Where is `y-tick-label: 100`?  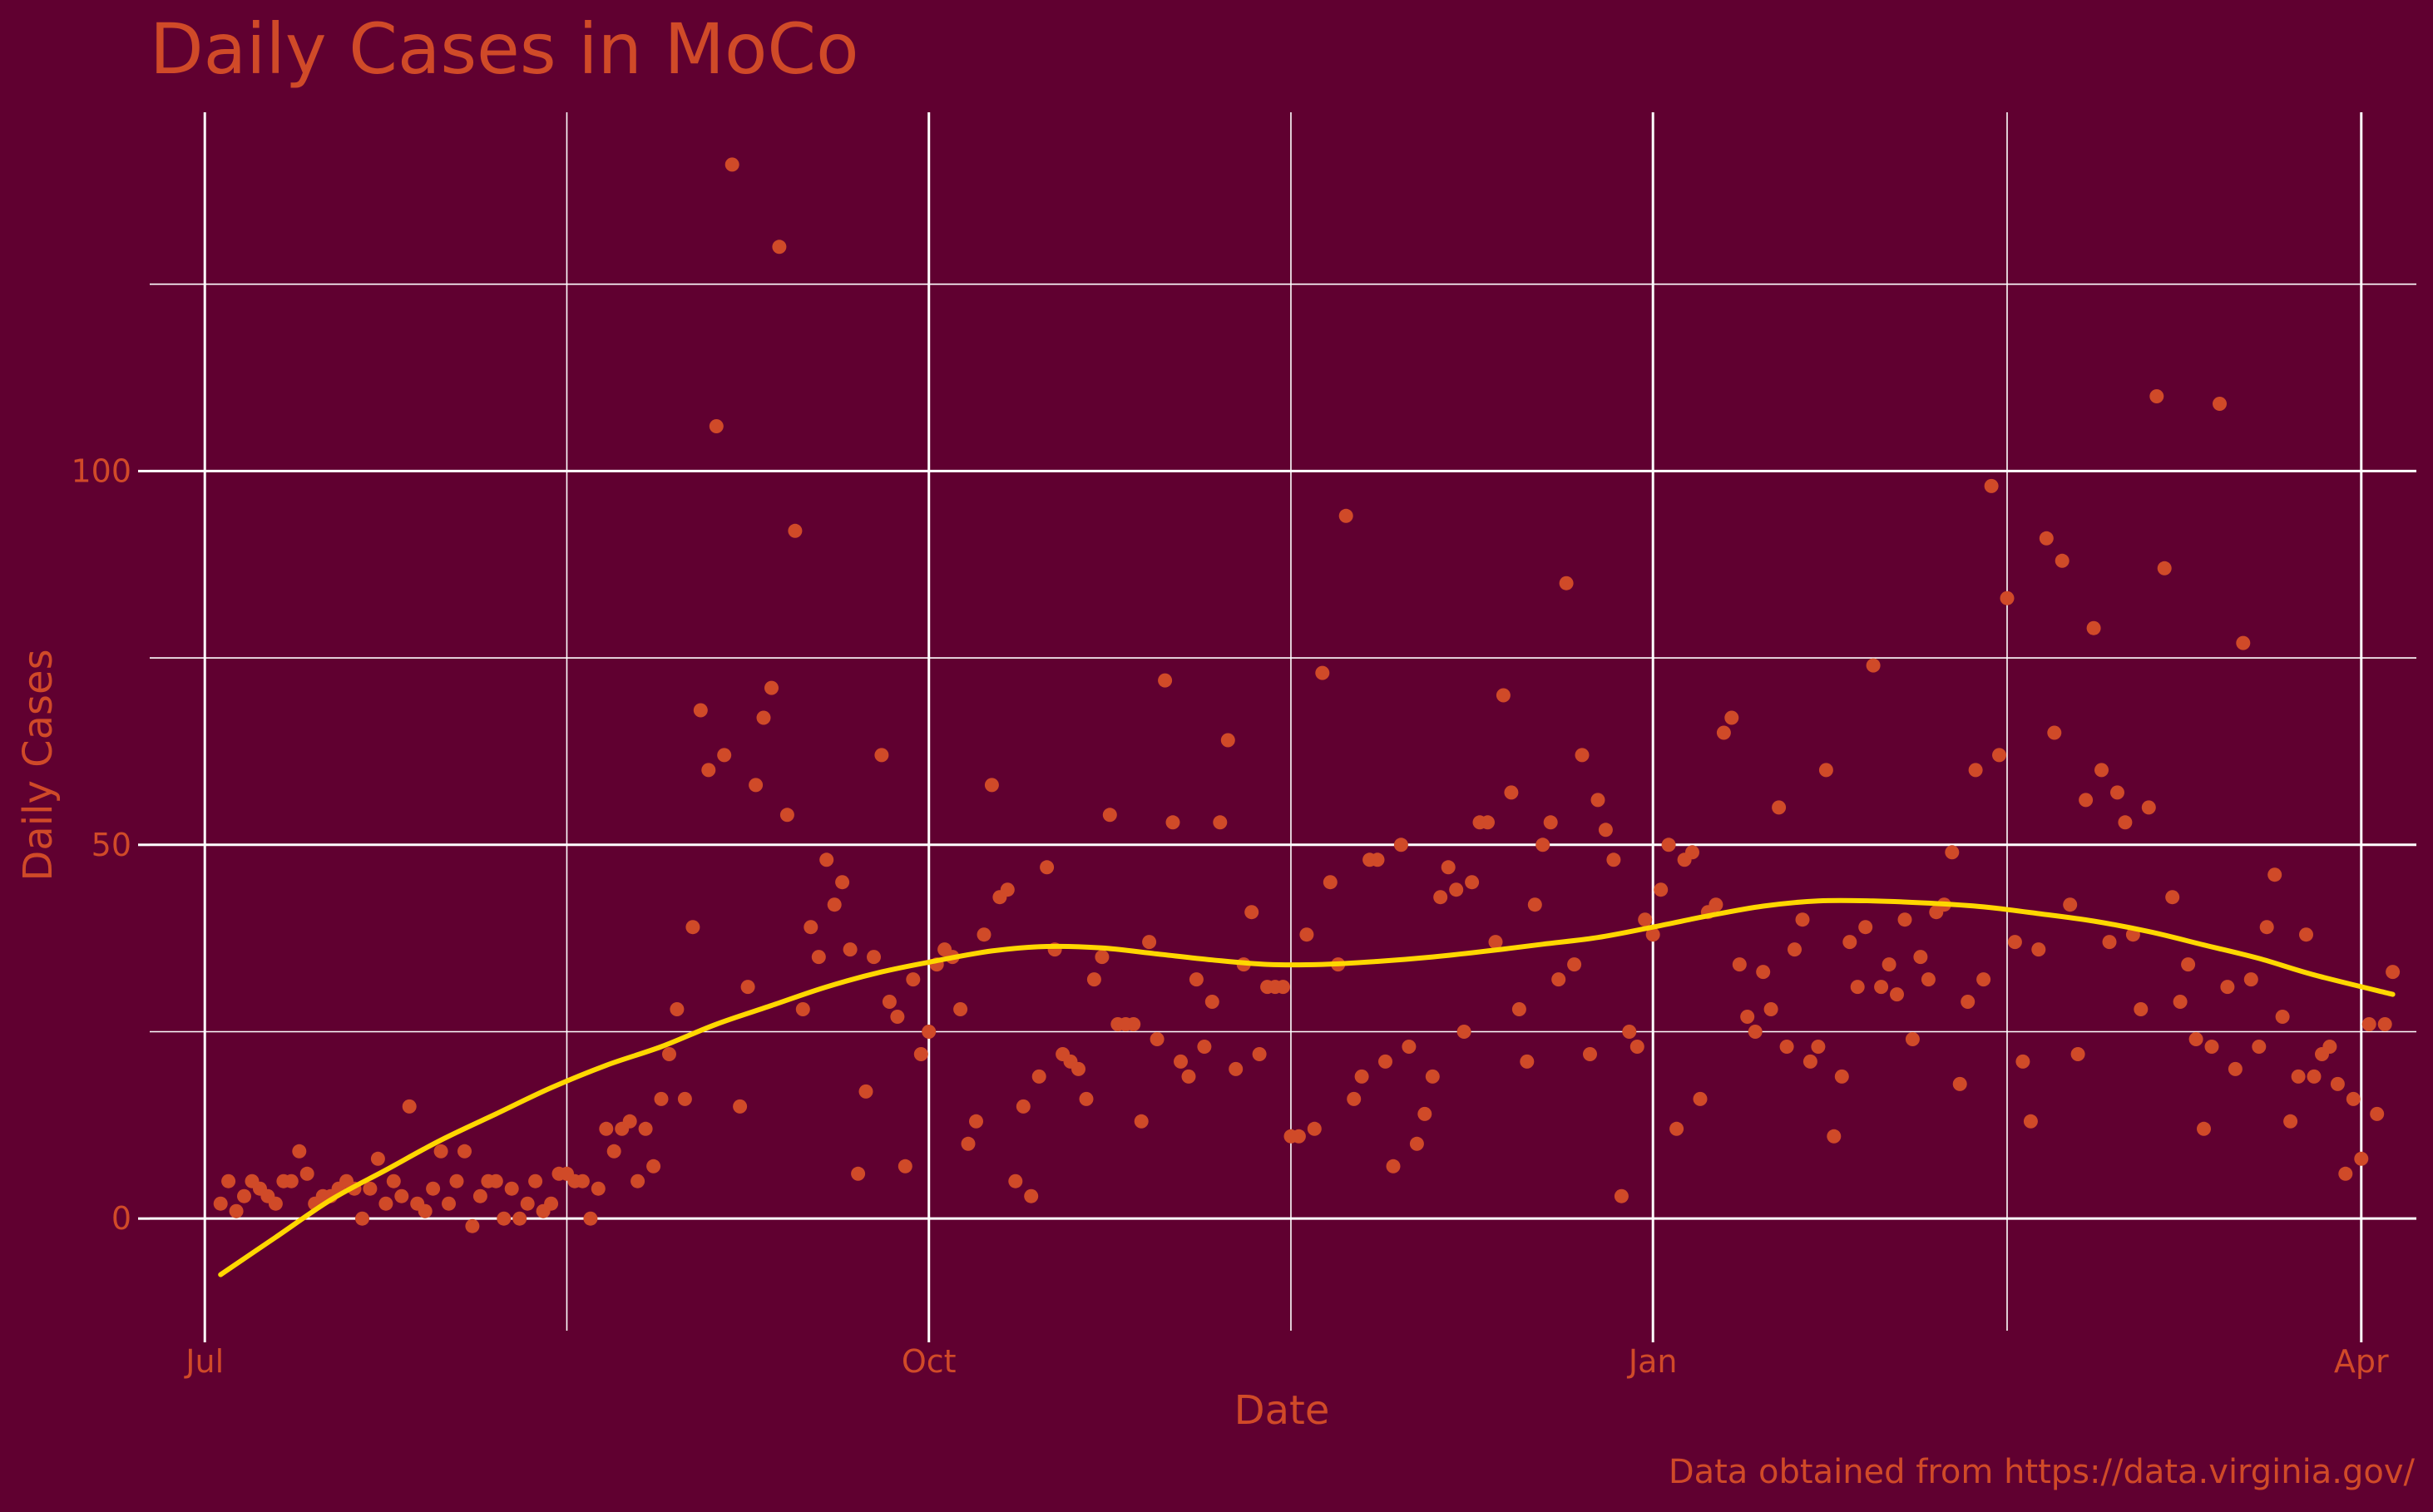
y-tick-label: 100 is located at coordinates (101, 470).